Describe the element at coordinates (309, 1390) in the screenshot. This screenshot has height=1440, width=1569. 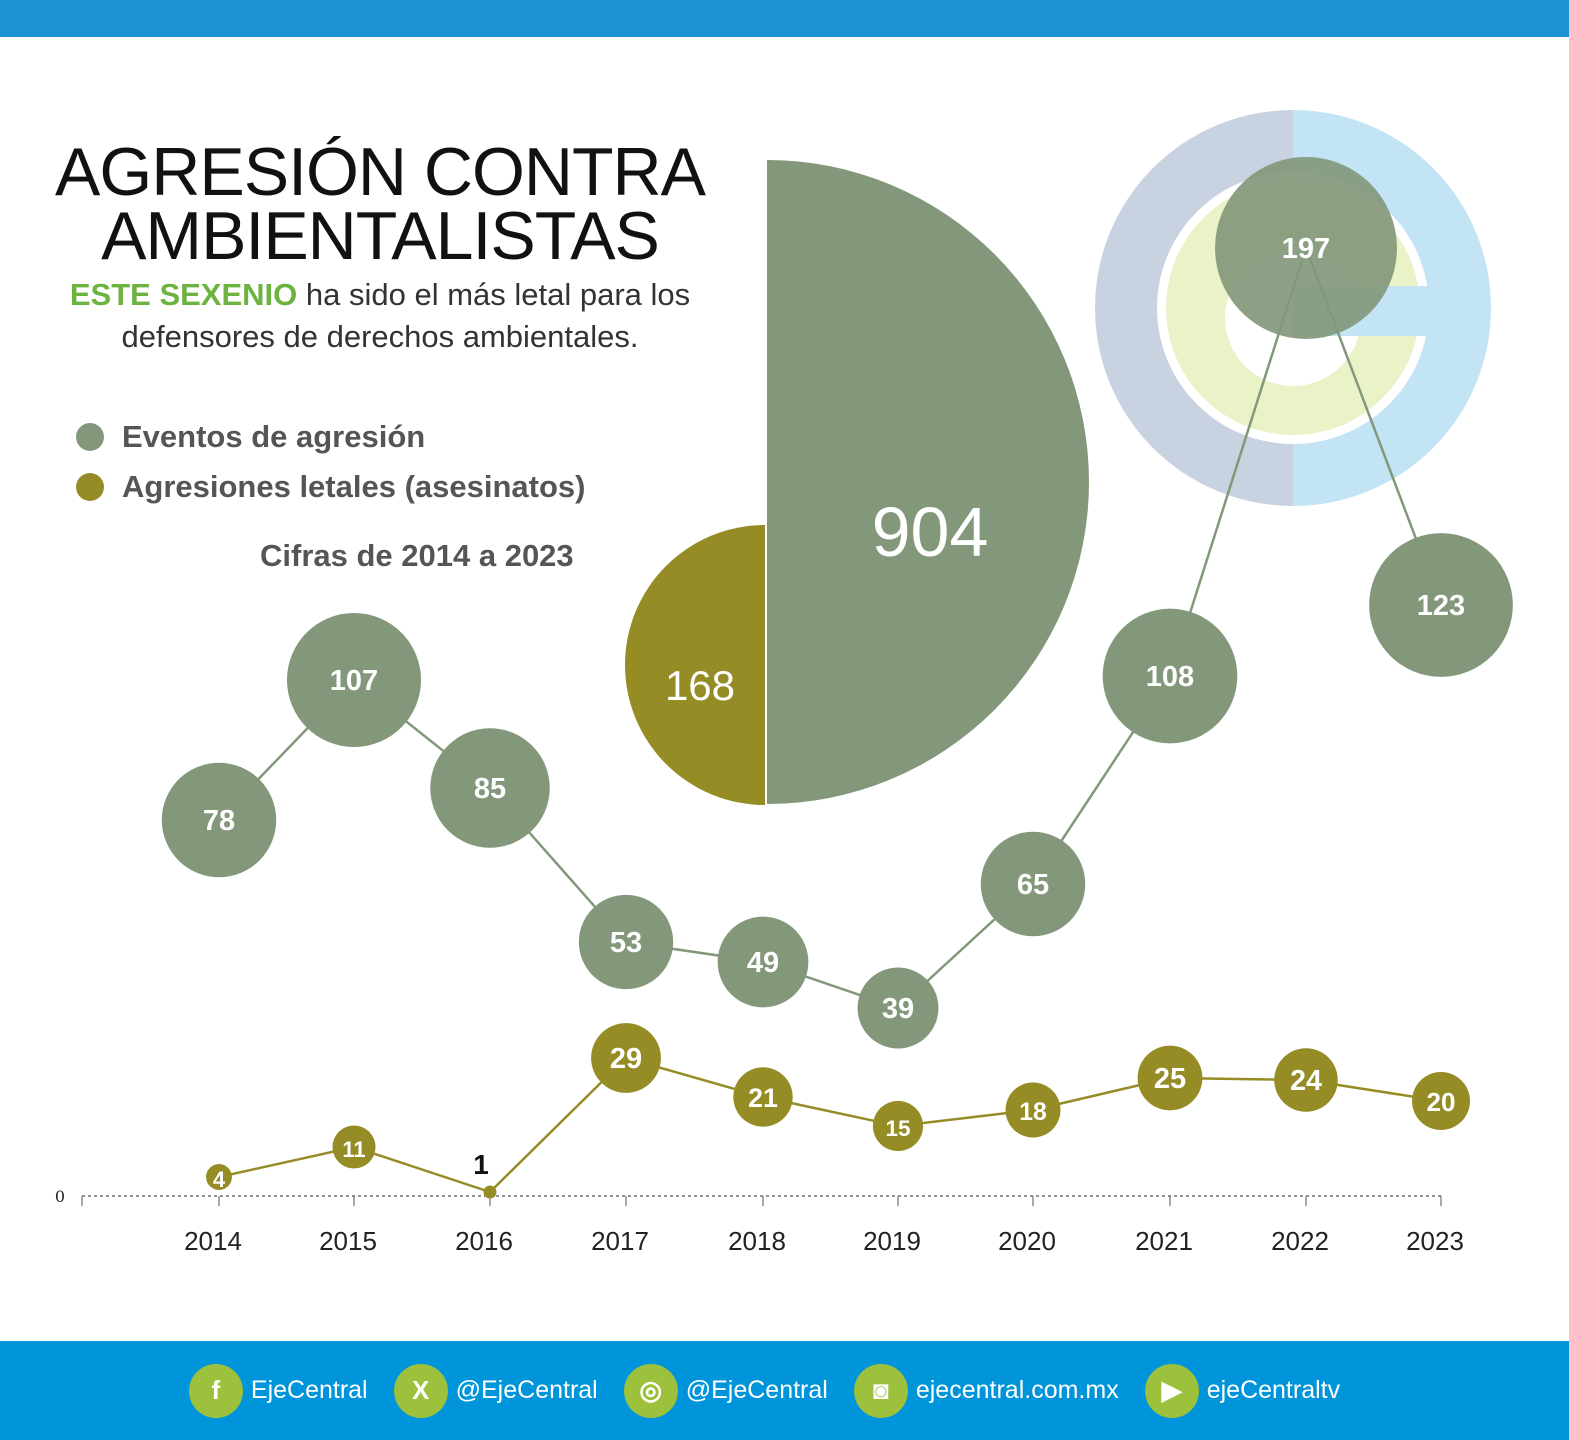
I see `social-label: EjeCentral` at that location.